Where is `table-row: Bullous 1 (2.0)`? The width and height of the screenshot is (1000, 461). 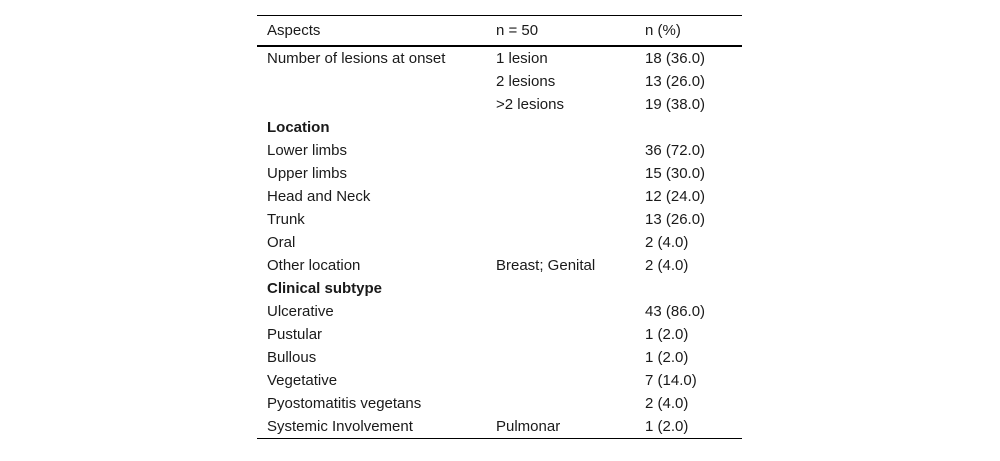
table-row: Bullous 1 (2.0) is located at coordinates (499, 357).